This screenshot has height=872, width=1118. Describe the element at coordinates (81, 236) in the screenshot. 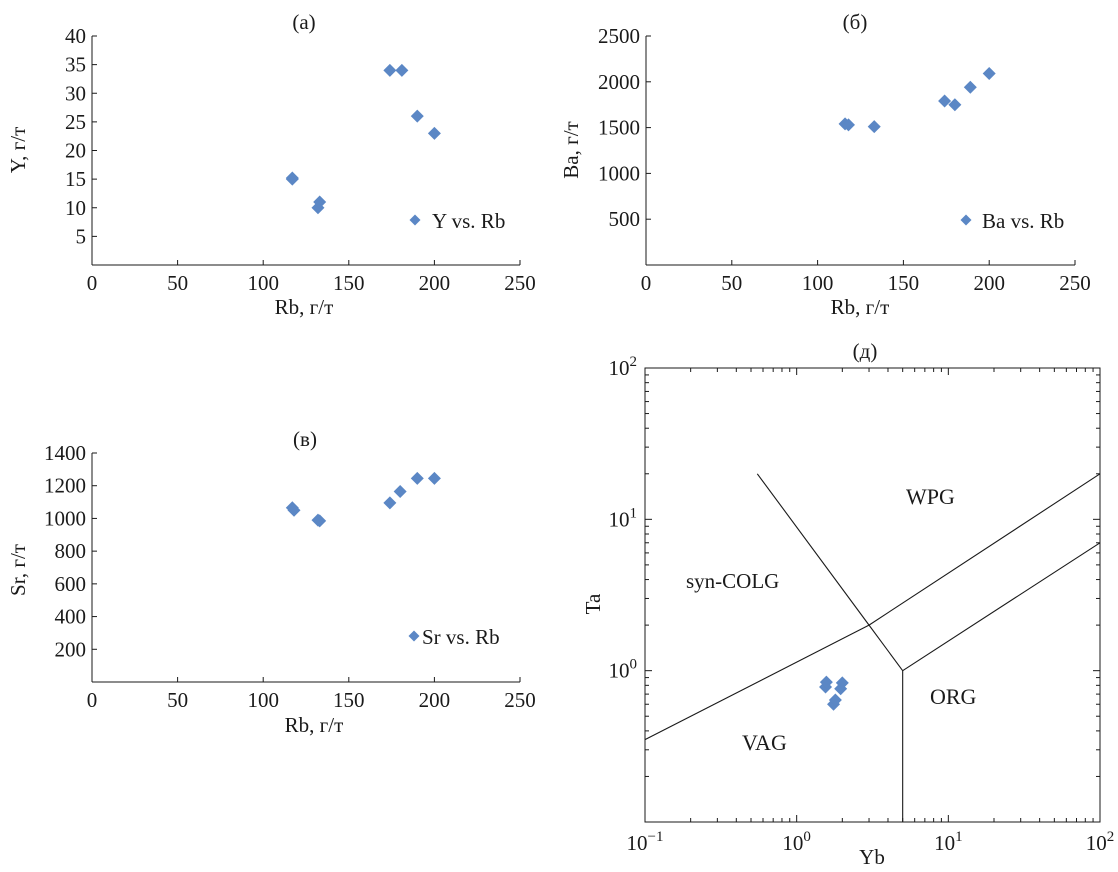

I see `y-tick-label-a-5: 5` at that location.